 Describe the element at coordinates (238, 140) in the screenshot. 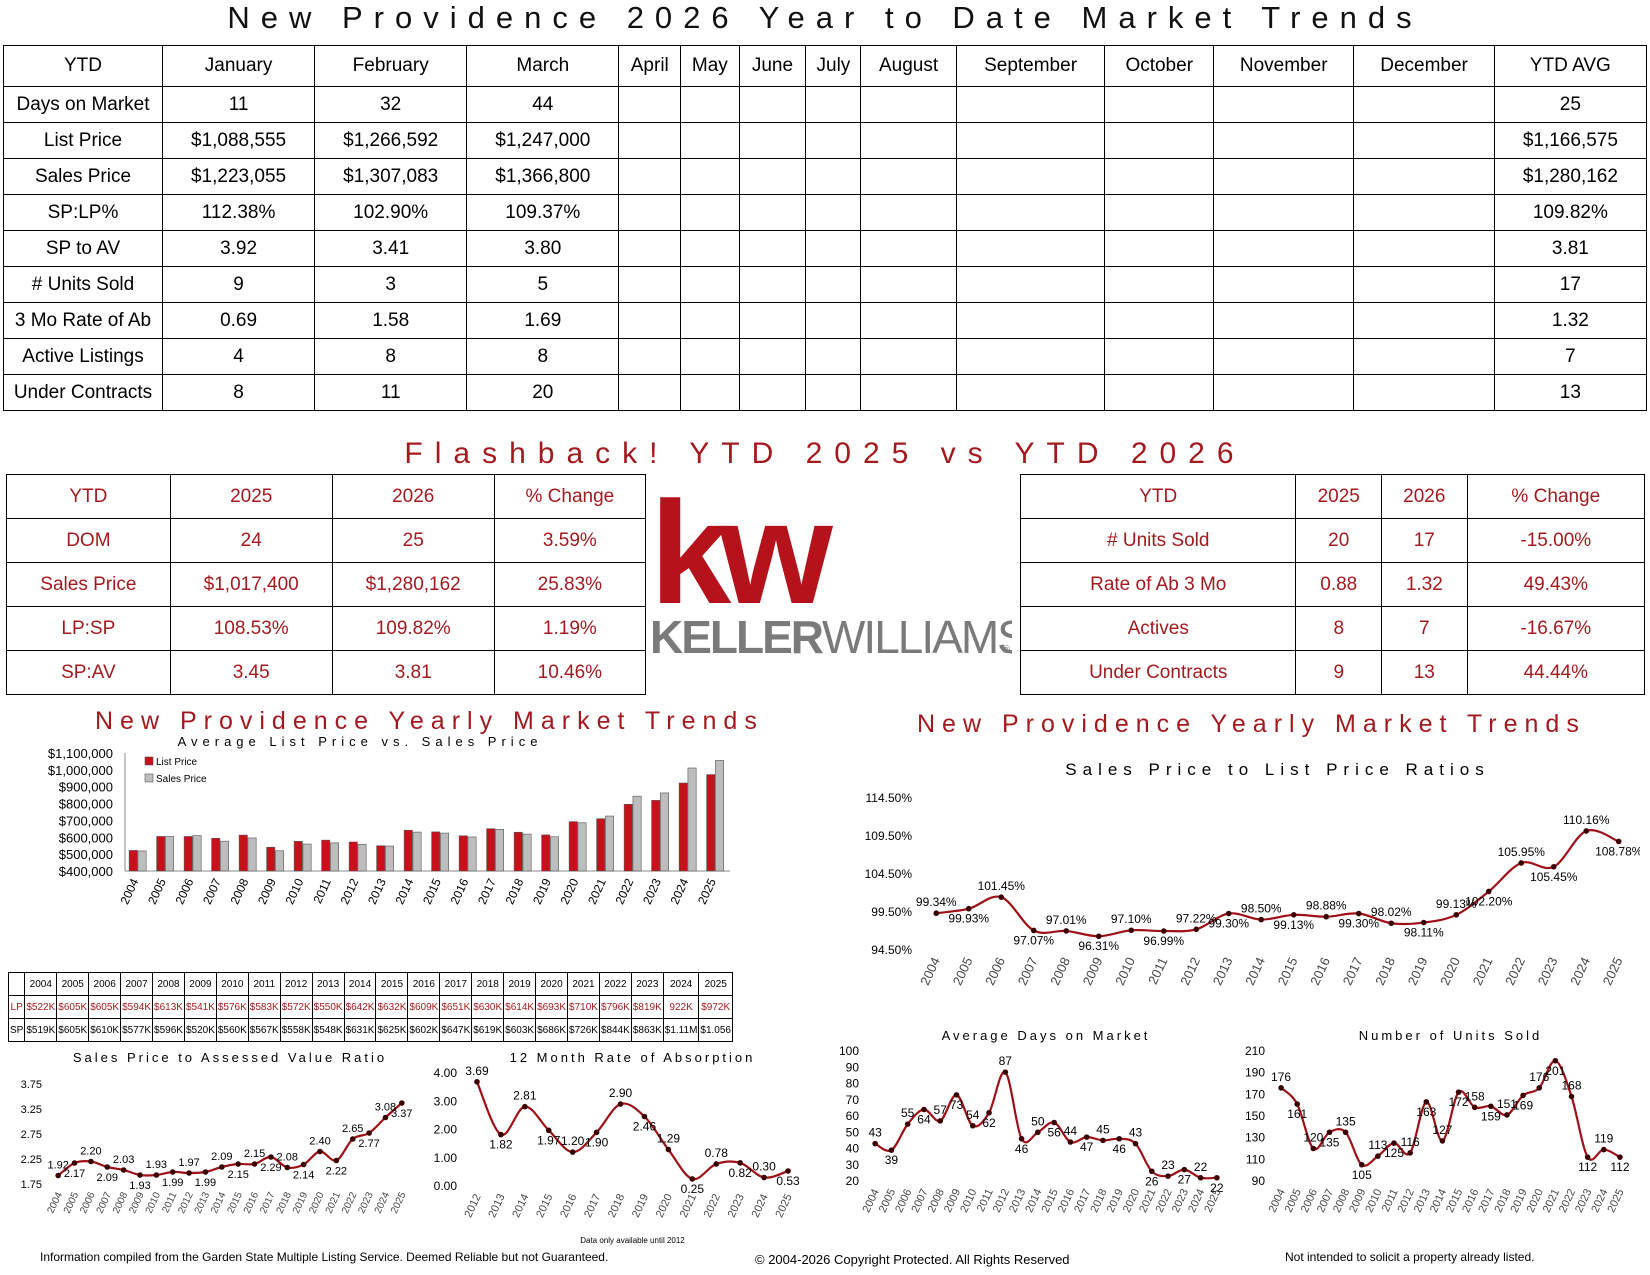

I see `ytd-cell: $1,088,555` at that location.